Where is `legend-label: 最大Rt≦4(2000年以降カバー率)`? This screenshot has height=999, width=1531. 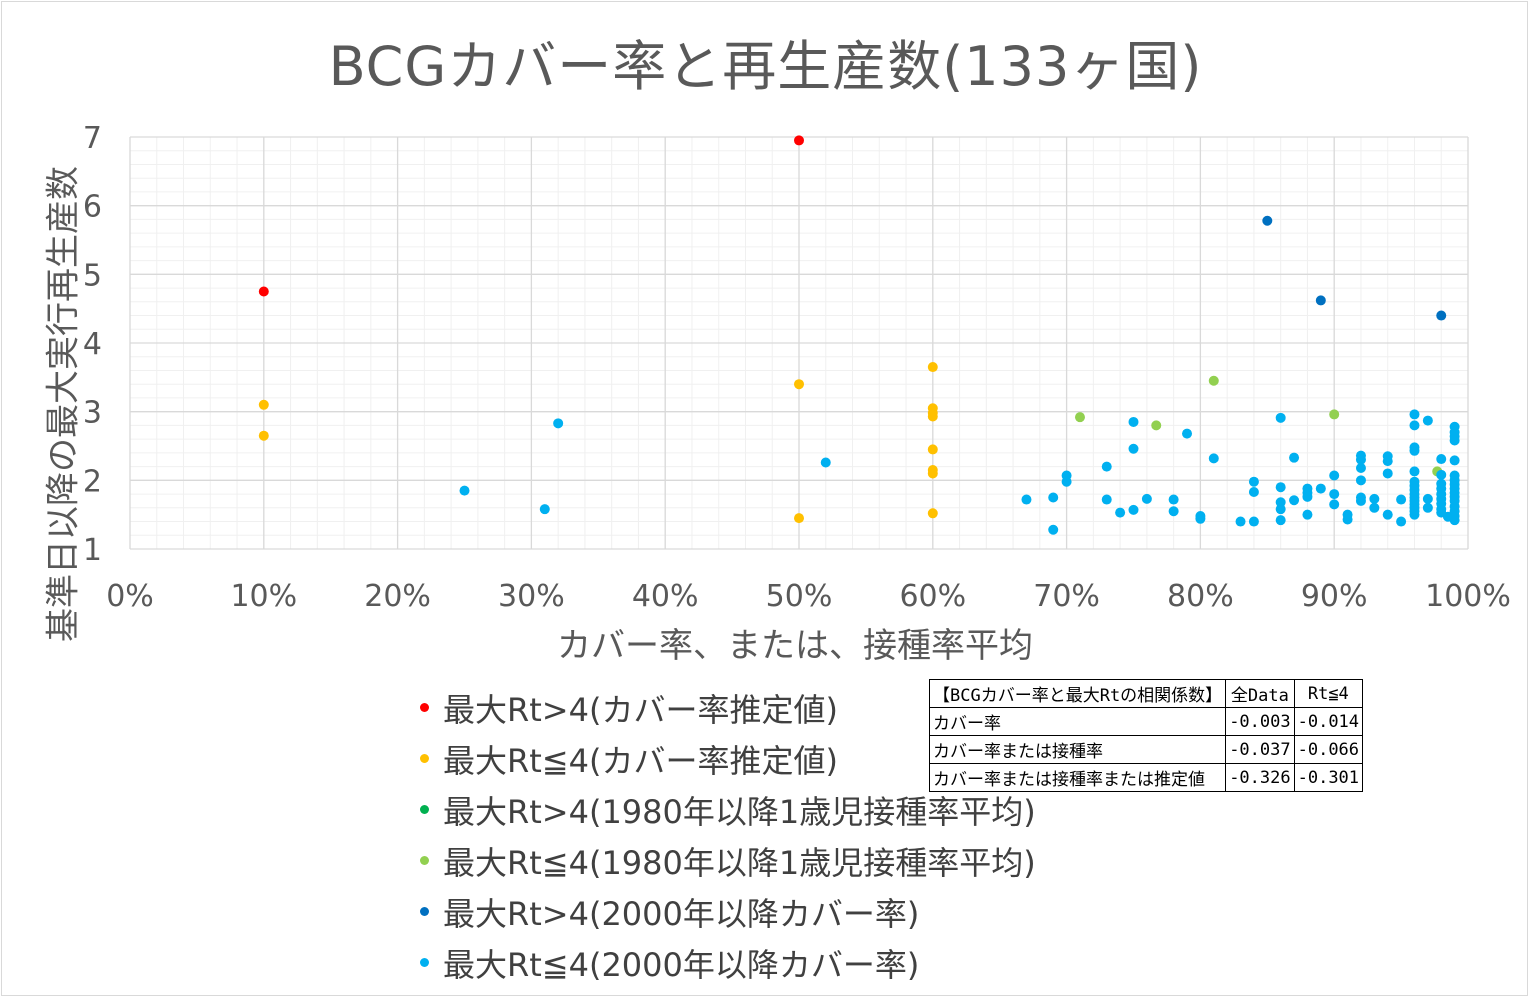 legend-label: 最大Rt≦4(2000年以降カバー率) is located at coordinates (681, 964).